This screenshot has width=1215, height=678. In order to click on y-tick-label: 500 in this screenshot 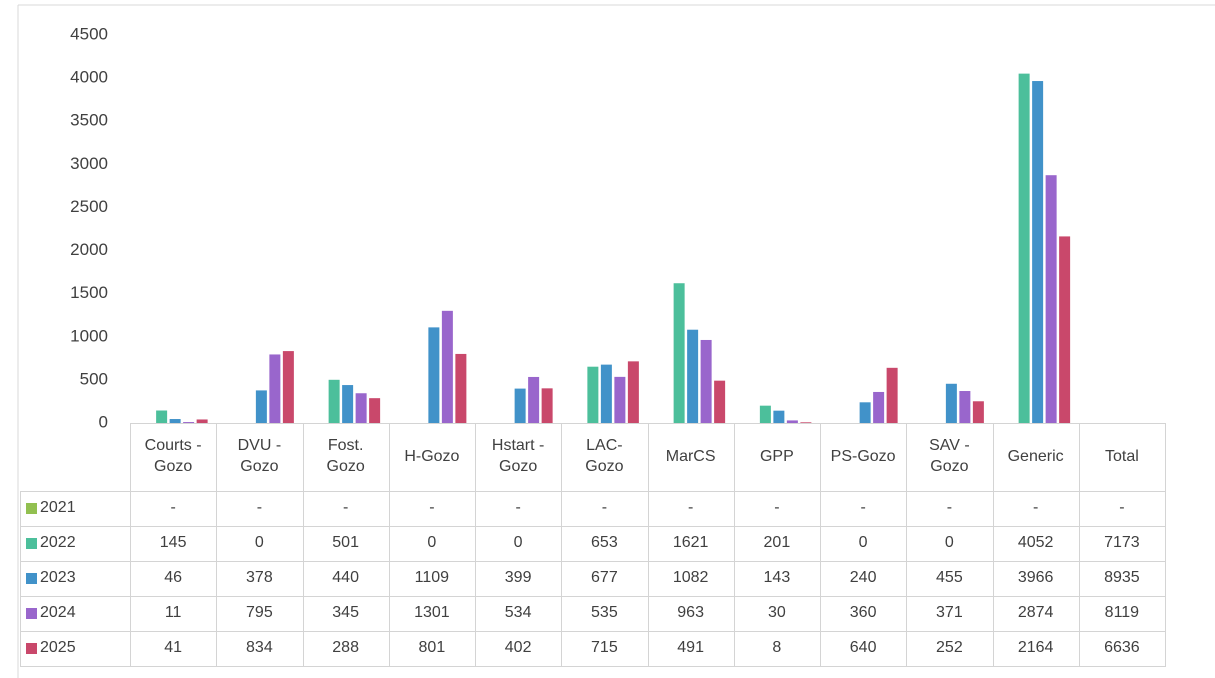, I will do `click(94, 378)`.